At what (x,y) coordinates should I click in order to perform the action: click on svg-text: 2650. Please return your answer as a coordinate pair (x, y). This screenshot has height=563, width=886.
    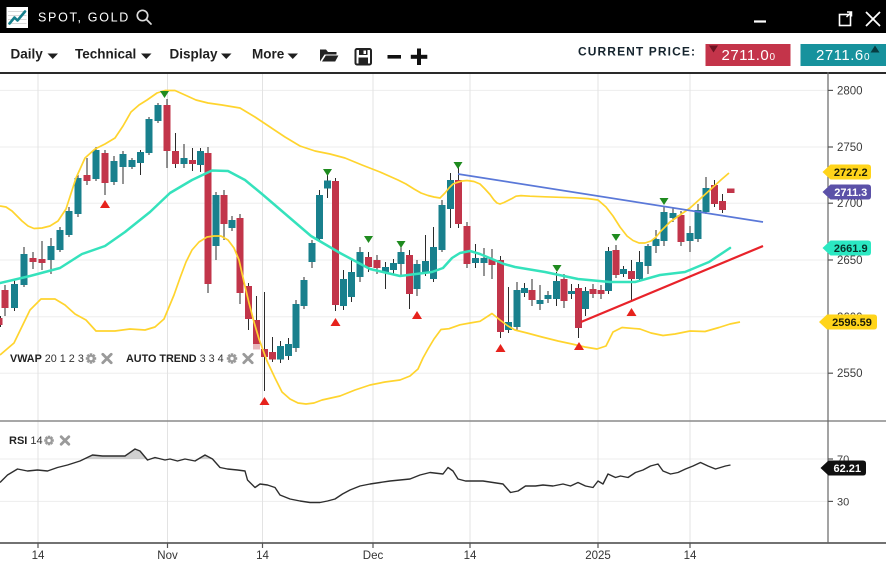
    Looking at the image, I should click on (850, 261).